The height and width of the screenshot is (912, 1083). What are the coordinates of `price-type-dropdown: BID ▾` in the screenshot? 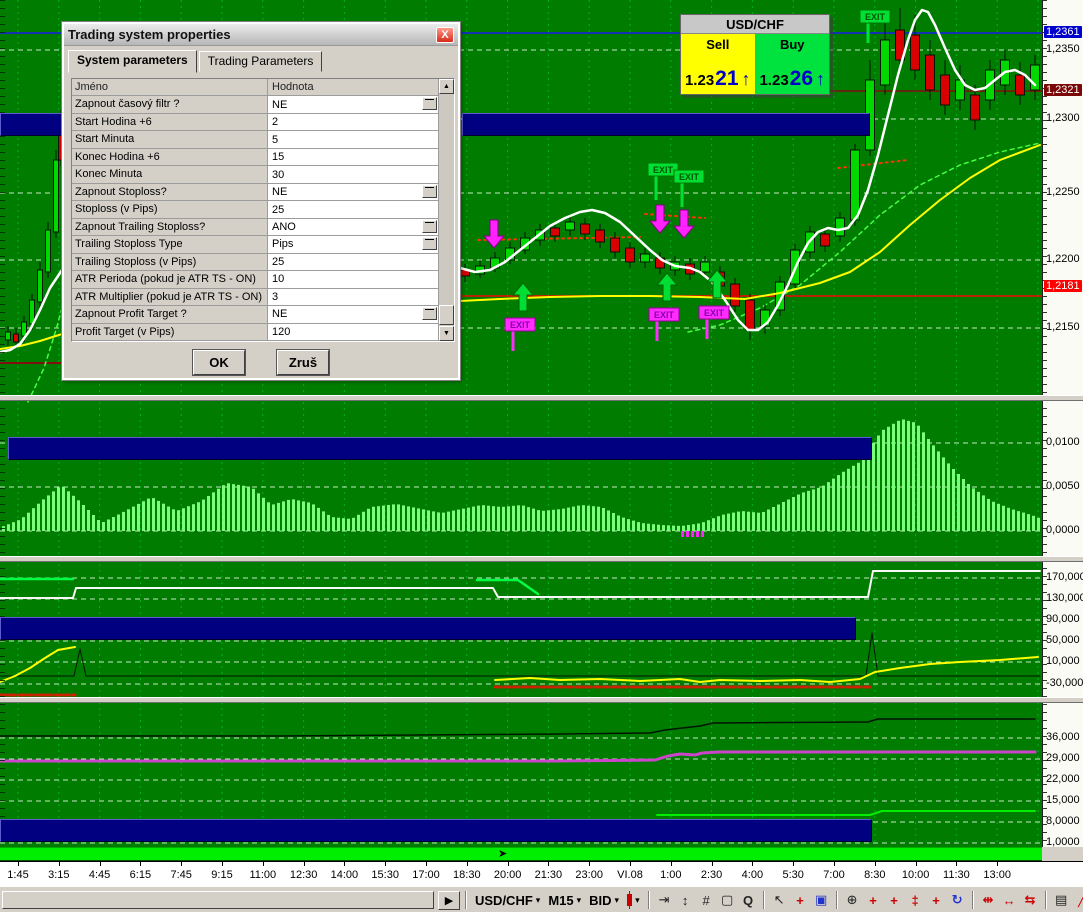 It's located at (604, 900).